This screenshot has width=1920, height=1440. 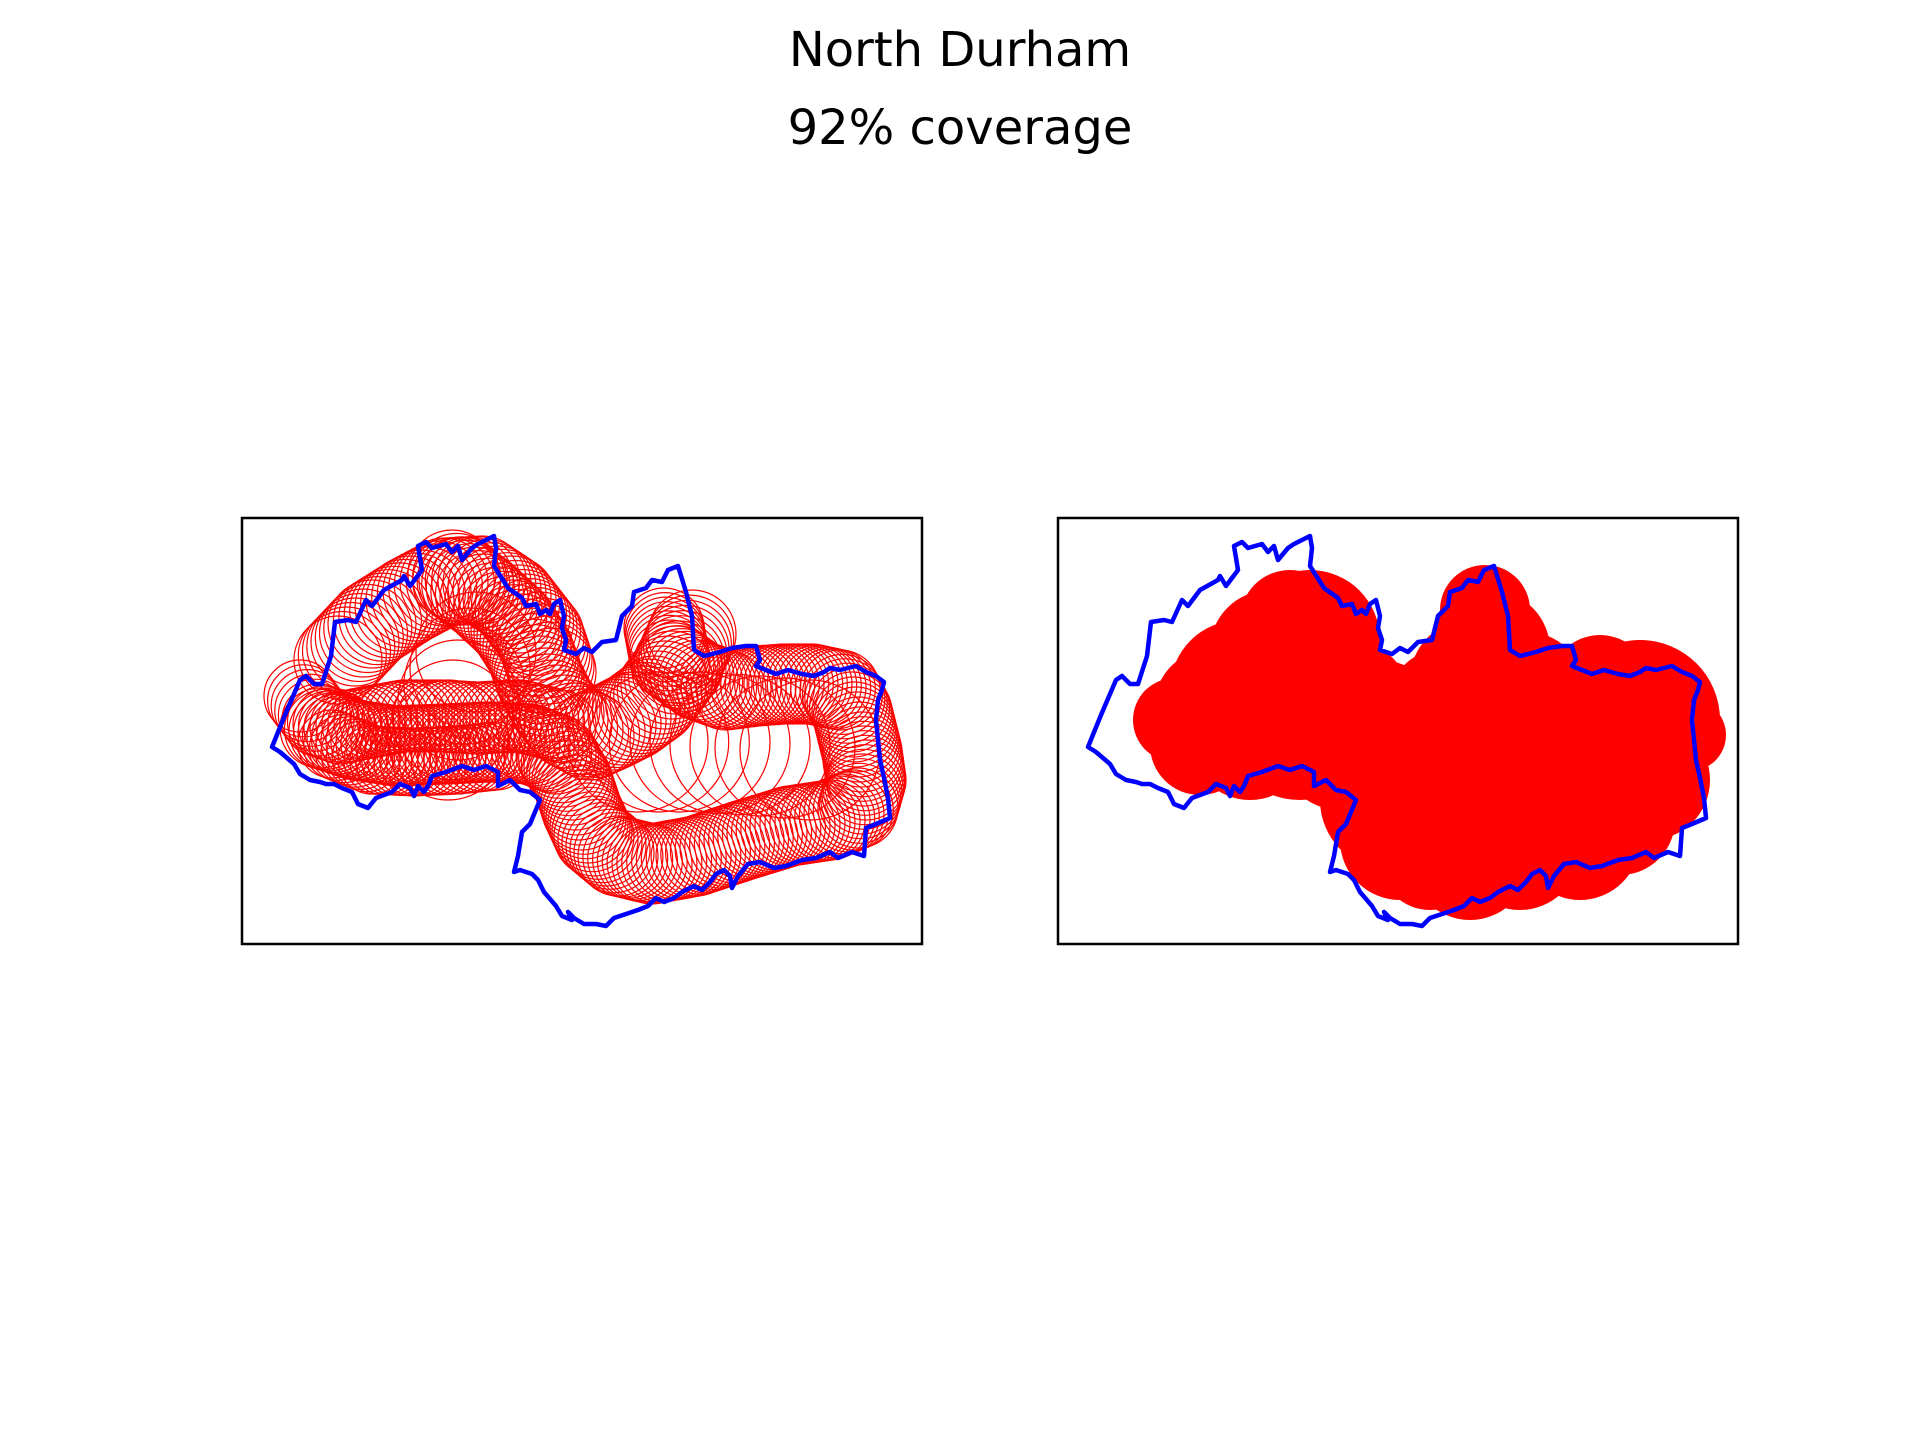 I want to click on district-boundary-left, so click(x=581, y=731).